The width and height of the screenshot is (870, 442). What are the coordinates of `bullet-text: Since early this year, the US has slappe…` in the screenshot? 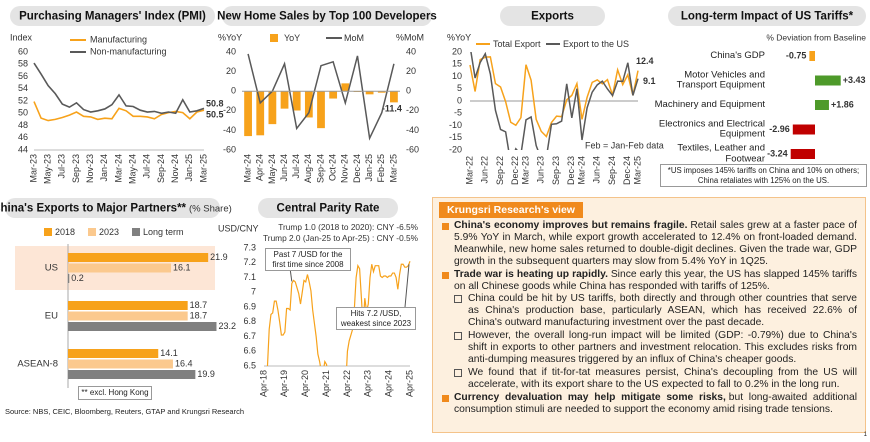 It's located at (655, 280).